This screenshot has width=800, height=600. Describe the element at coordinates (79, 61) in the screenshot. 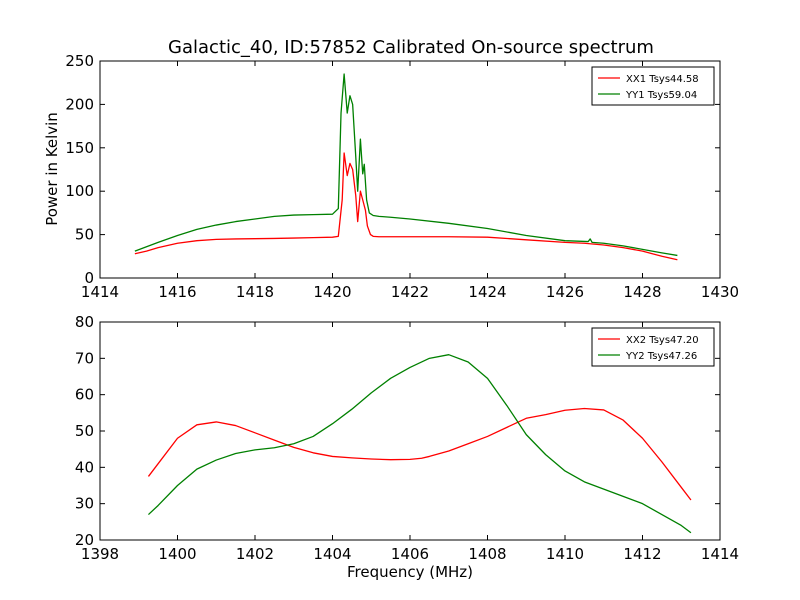

I see `y-tick-label: 250` at that location.